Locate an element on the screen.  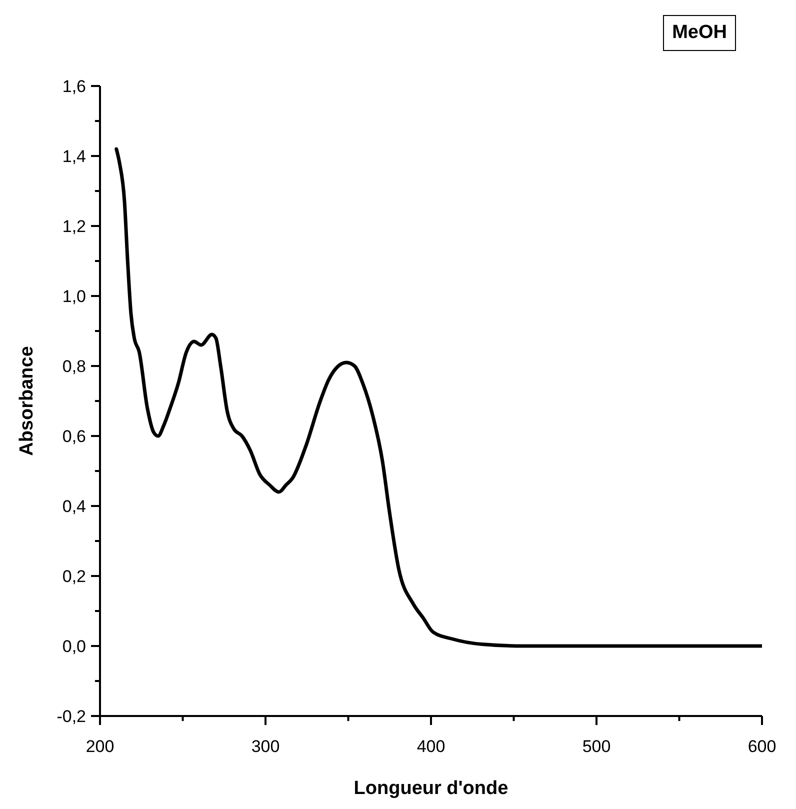
y-tick-label: 0,6 is located at coordinates (74, 436).